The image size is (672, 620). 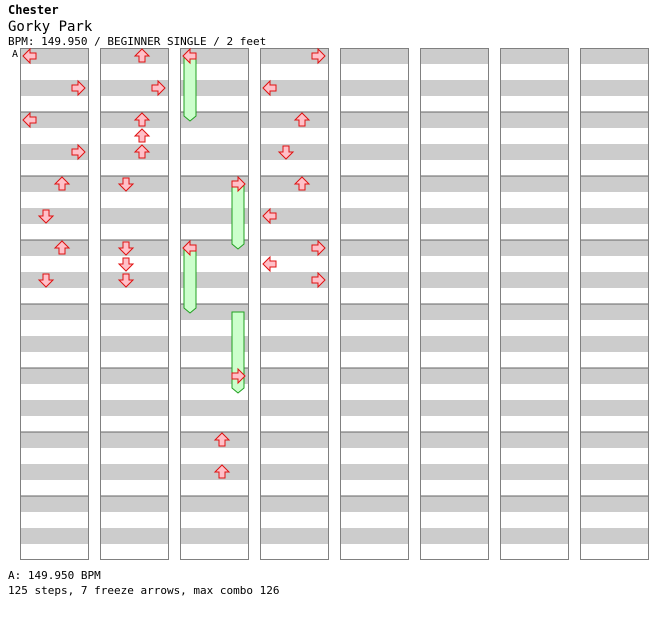 I want to click on song-title: Gorky Park, so click(x=50, y=27).